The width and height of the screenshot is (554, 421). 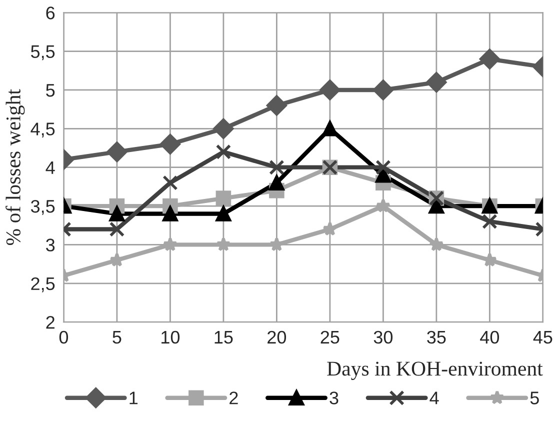 What do you see at coordinates (134, 398) in the screenshot?
I see `legend-label: 1` at bounding box center [134, 398].